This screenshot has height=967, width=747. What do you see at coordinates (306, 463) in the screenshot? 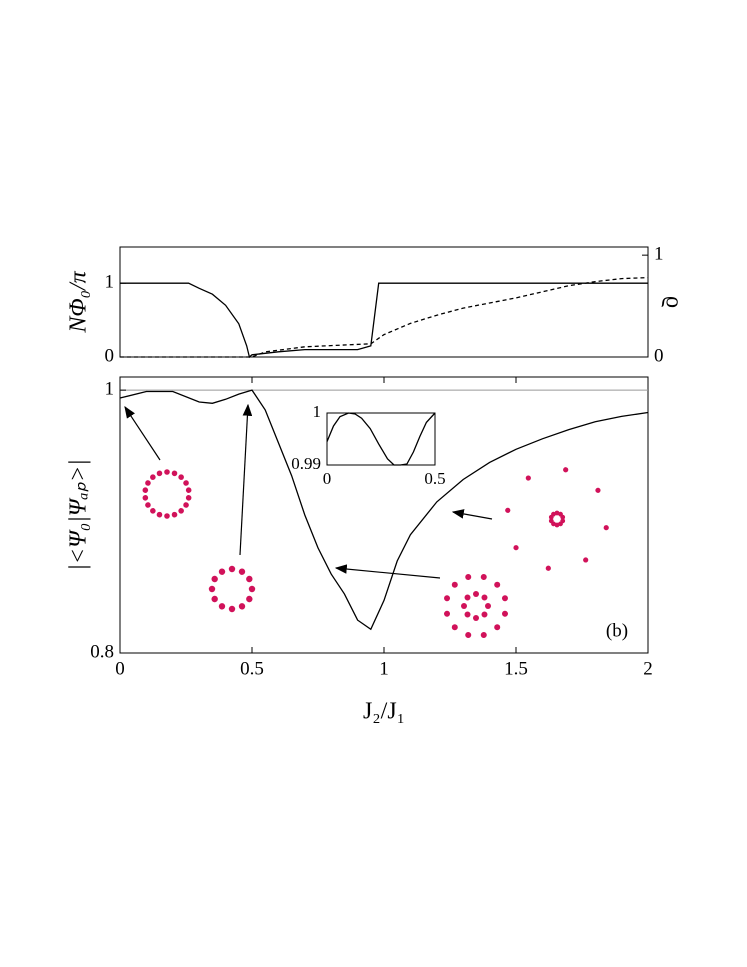
I see `y-tick-label: 0.99` at bounding box center [306, 463].